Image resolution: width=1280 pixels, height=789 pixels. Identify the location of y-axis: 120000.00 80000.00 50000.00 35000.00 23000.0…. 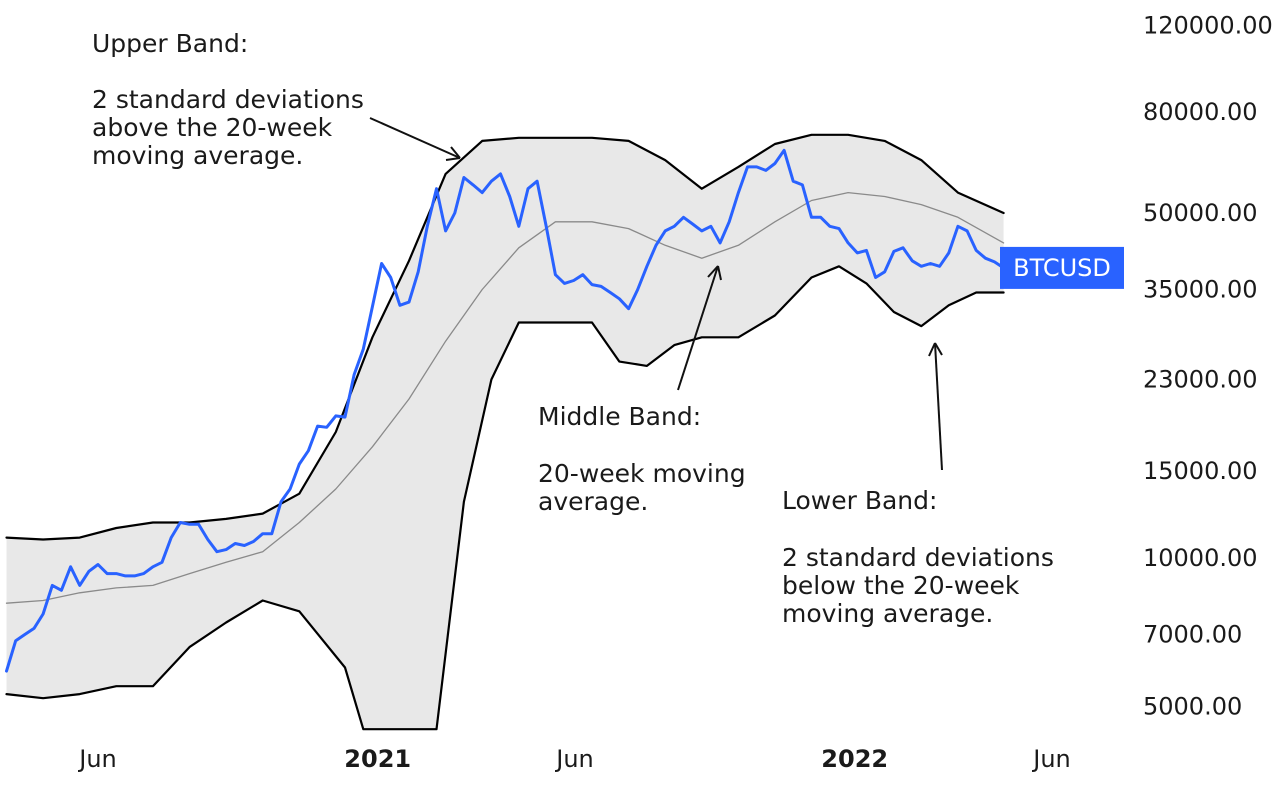
(1208, 365).